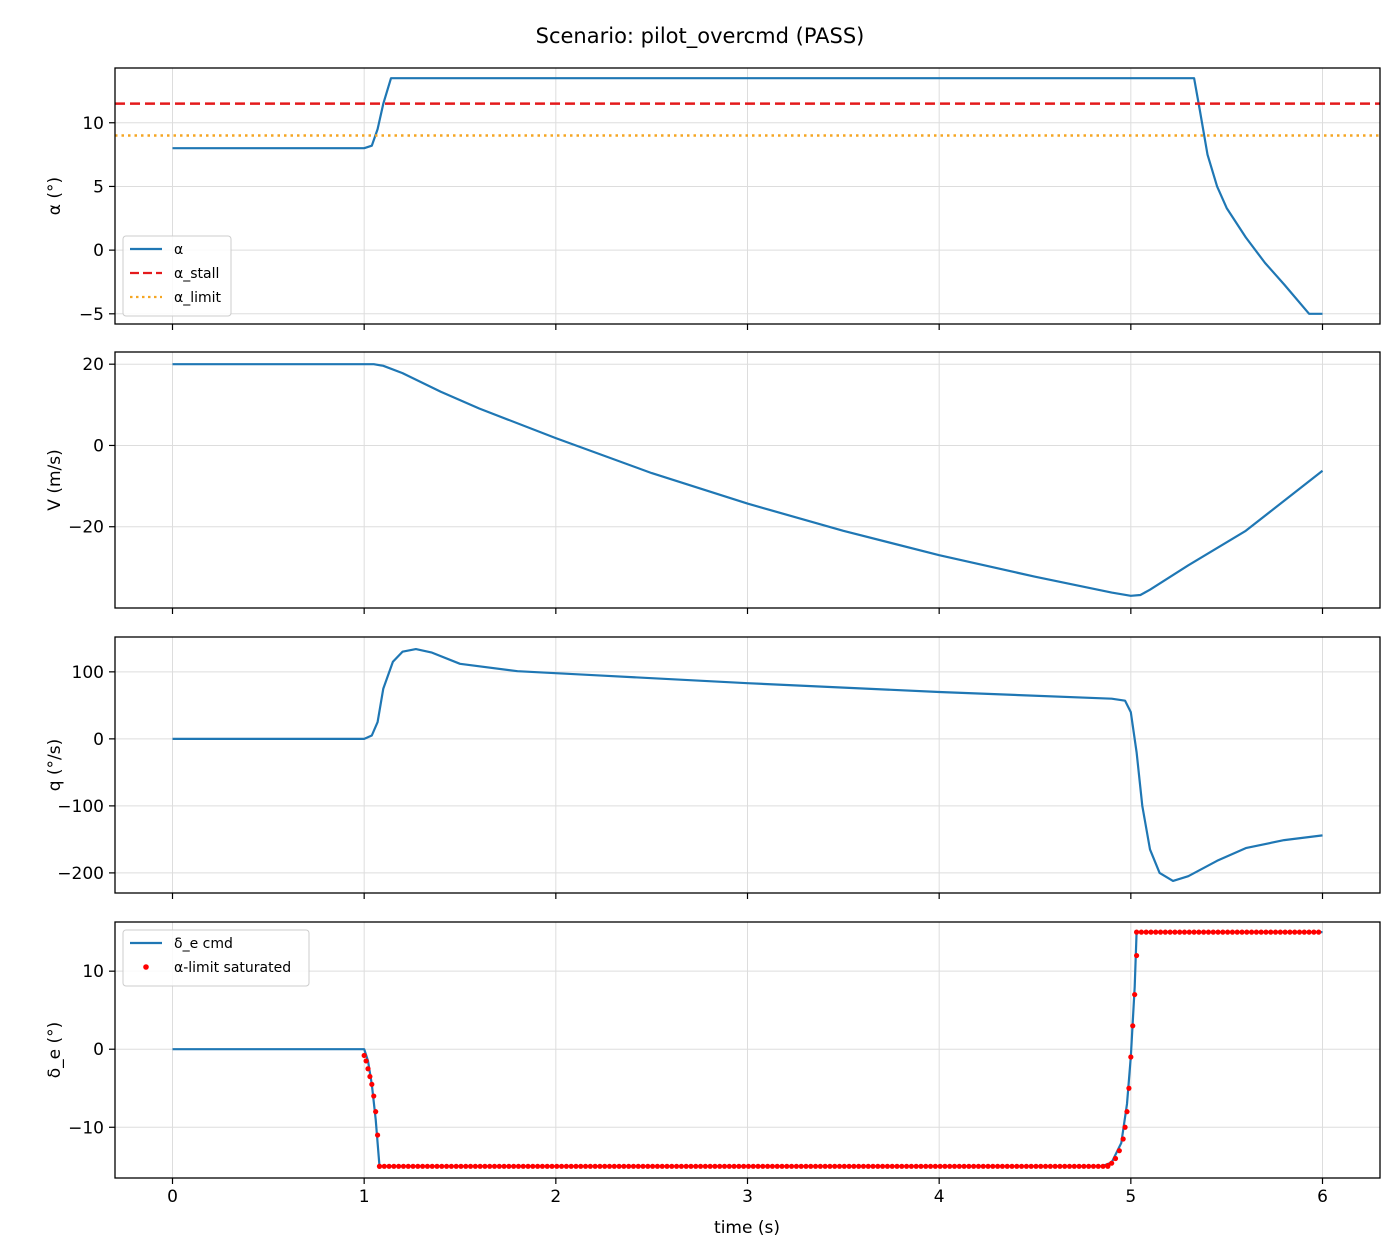 Image resolution: width=1400 pixels, height=1260 pixels. I want to click on legend-label: α_stall, so click(196, 274).